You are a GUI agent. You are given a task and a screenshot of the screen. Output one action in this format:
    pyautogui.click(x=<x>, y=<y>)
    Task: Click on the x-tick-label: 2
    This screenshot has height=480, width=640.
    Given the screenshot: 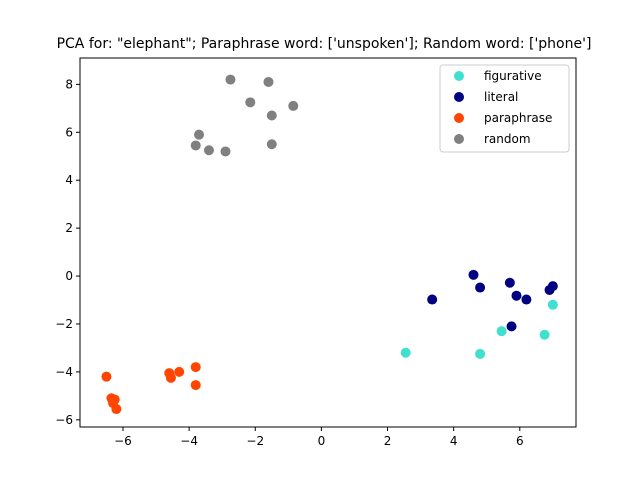 What is the action you would take?
    pyautogui.click(x=388, y=441)
    